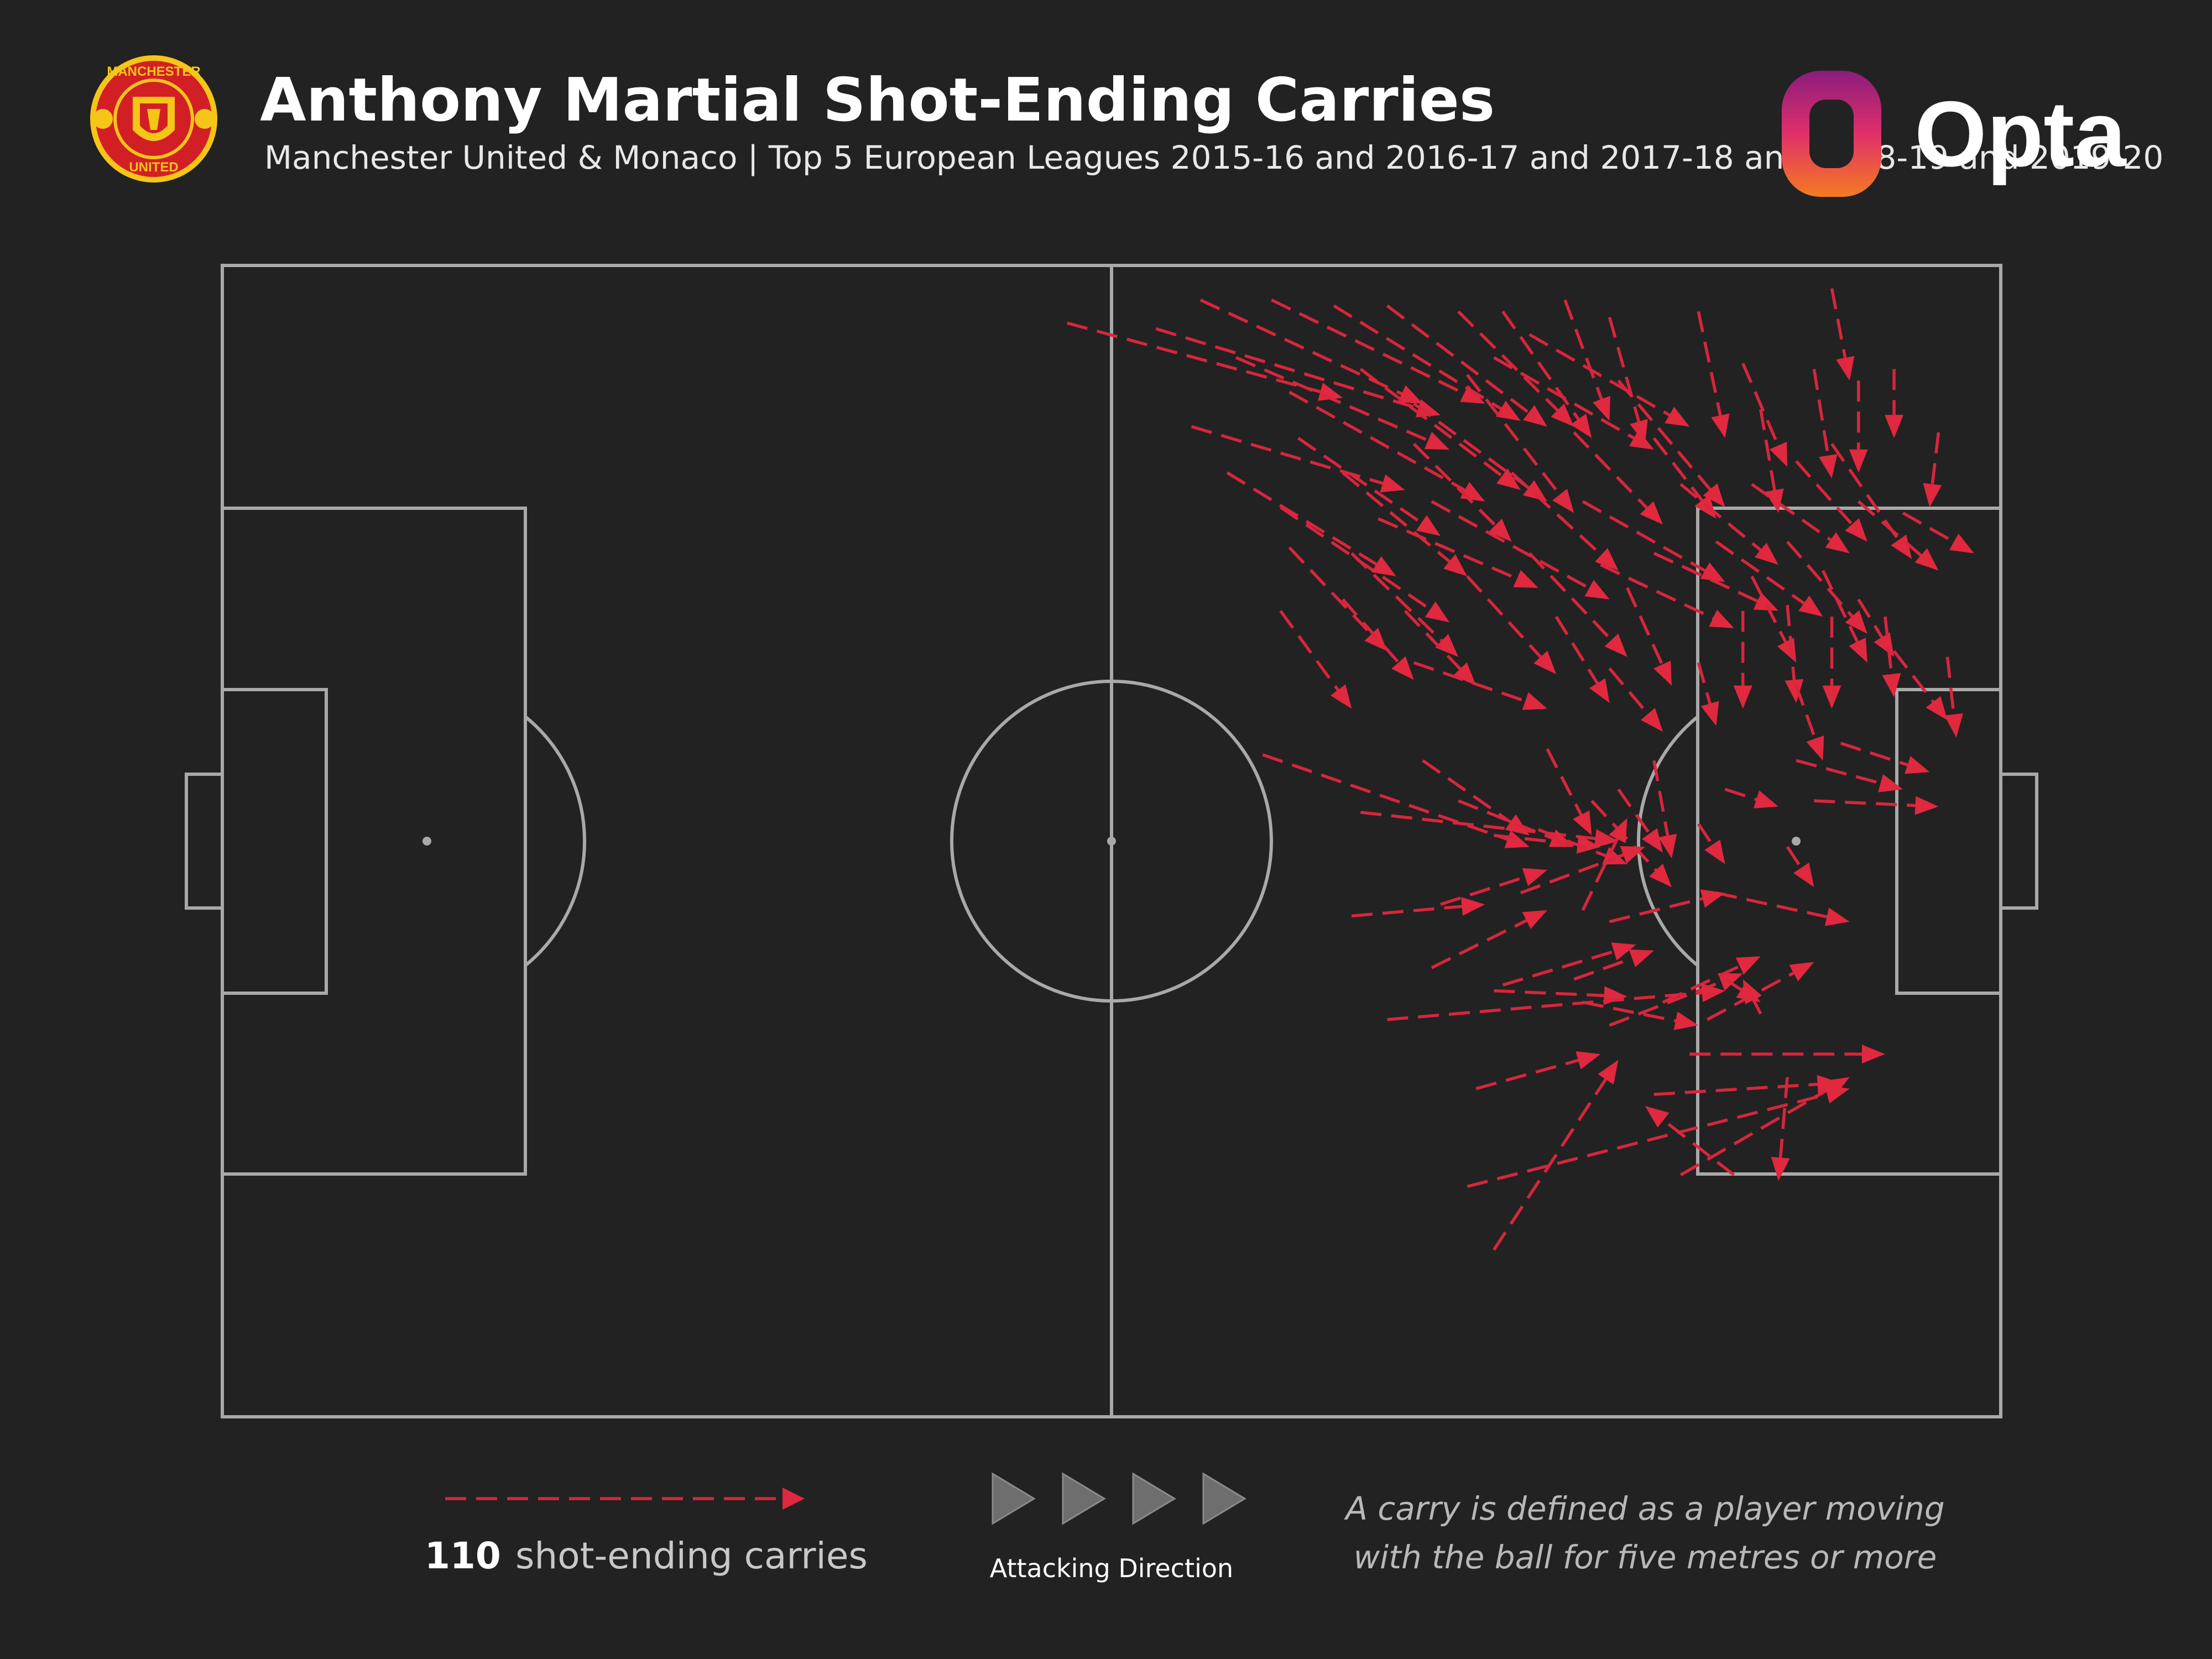 The image size is (2212, 1659). What do you see at coordinates (205, 842) in the screenshot?
I see `left-goal` at bounding box center [205, 842].